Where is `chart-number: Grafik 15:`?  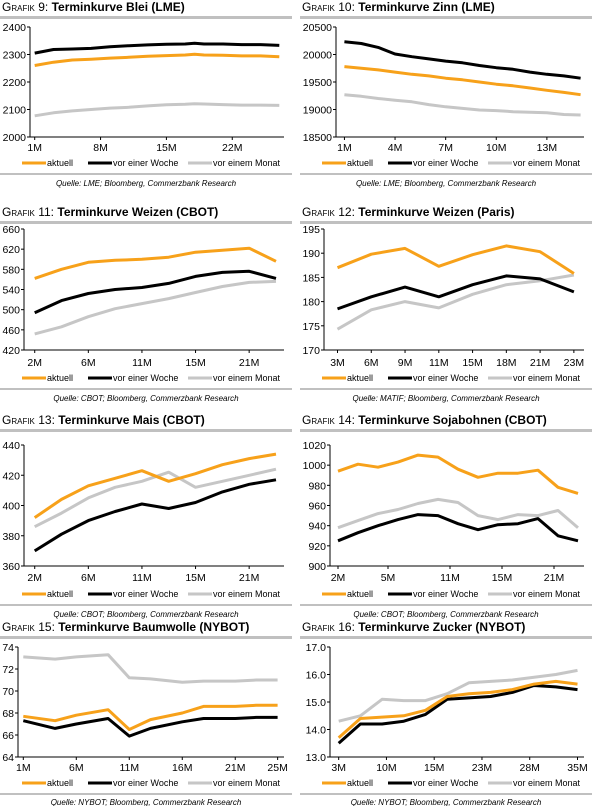 chart-number: Grafik 15: is located at coordinates (28, 627).